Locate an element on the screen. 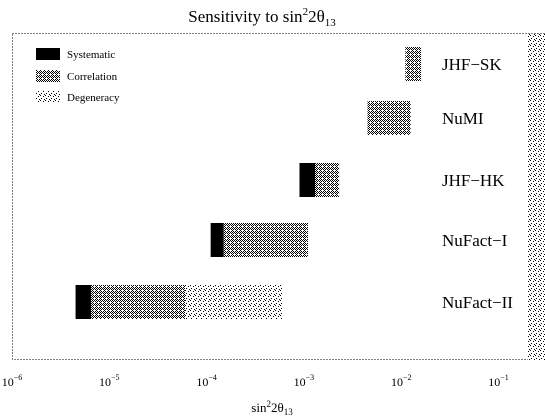 The image size is (545, 418). bar-nufact-i-systematic is located at coordinates (217, 240).